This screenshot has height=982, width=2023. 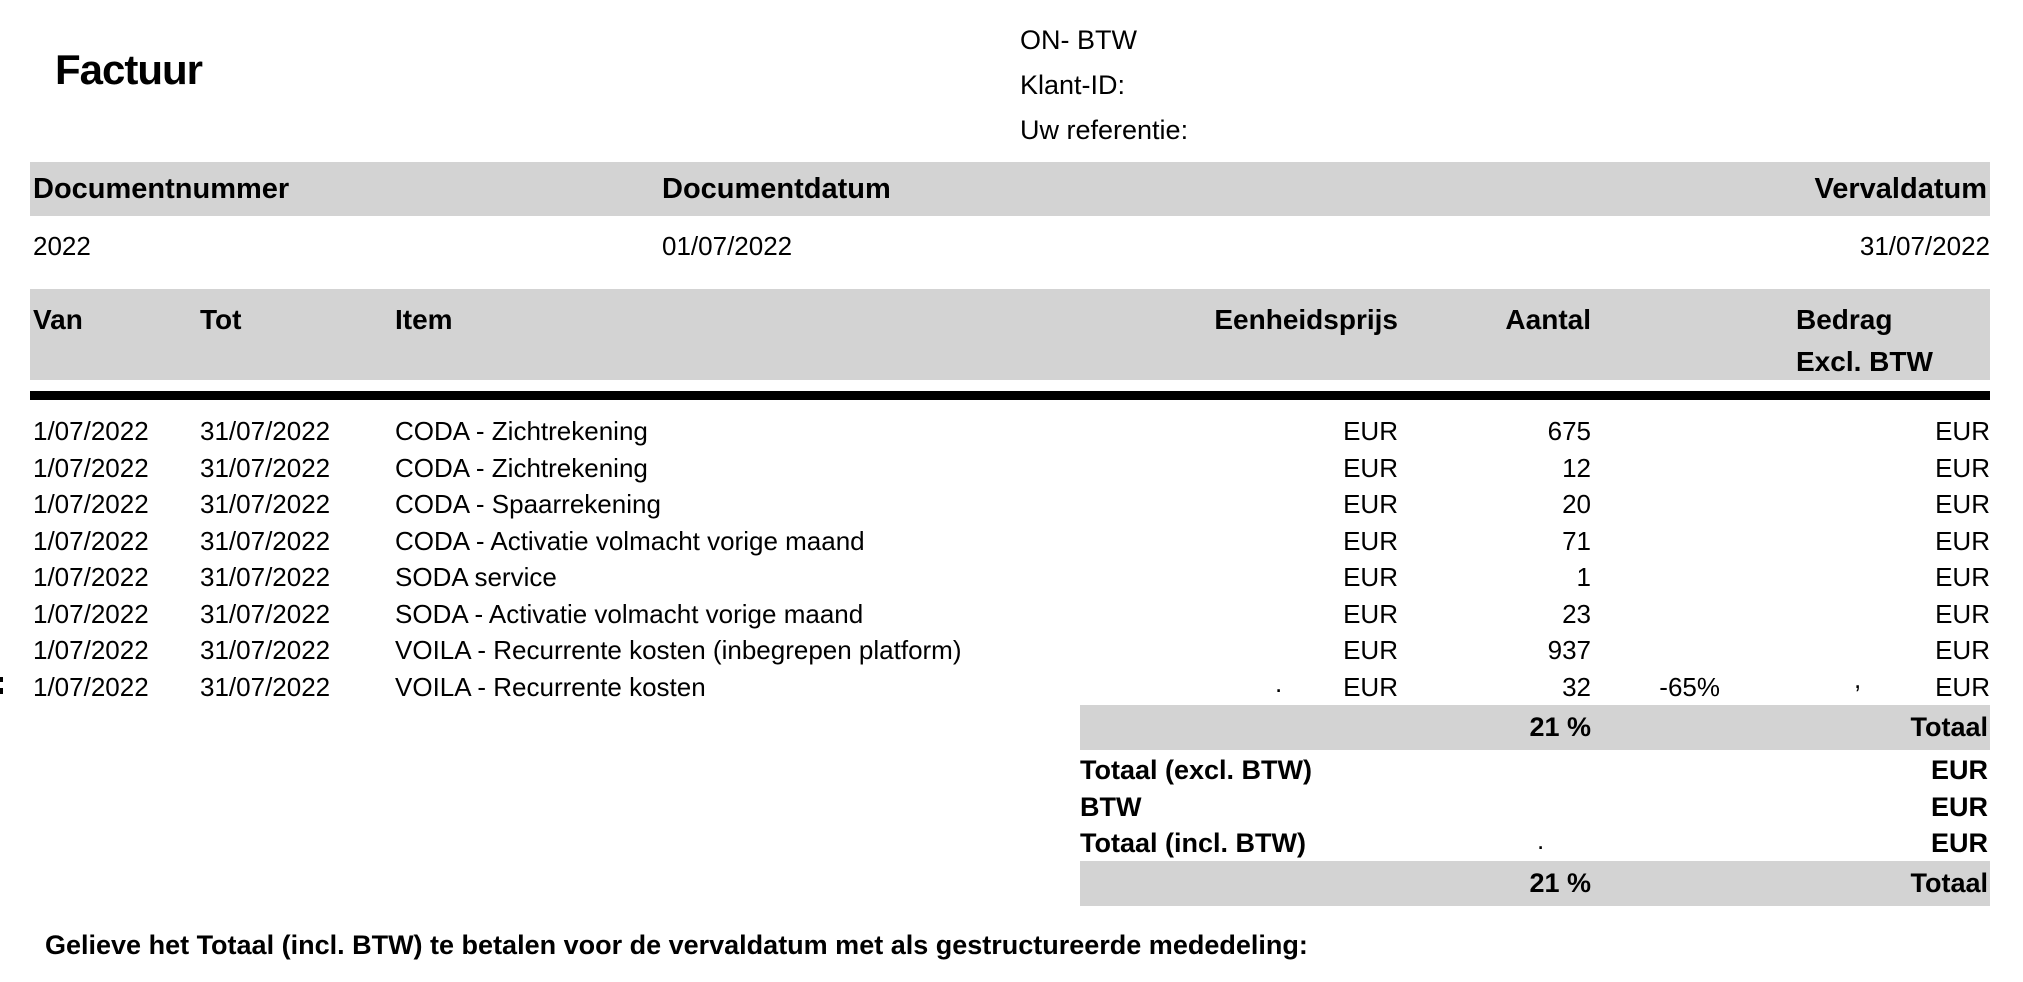 I want to click on cell-item: SODA service, so click(x=476, y=577).